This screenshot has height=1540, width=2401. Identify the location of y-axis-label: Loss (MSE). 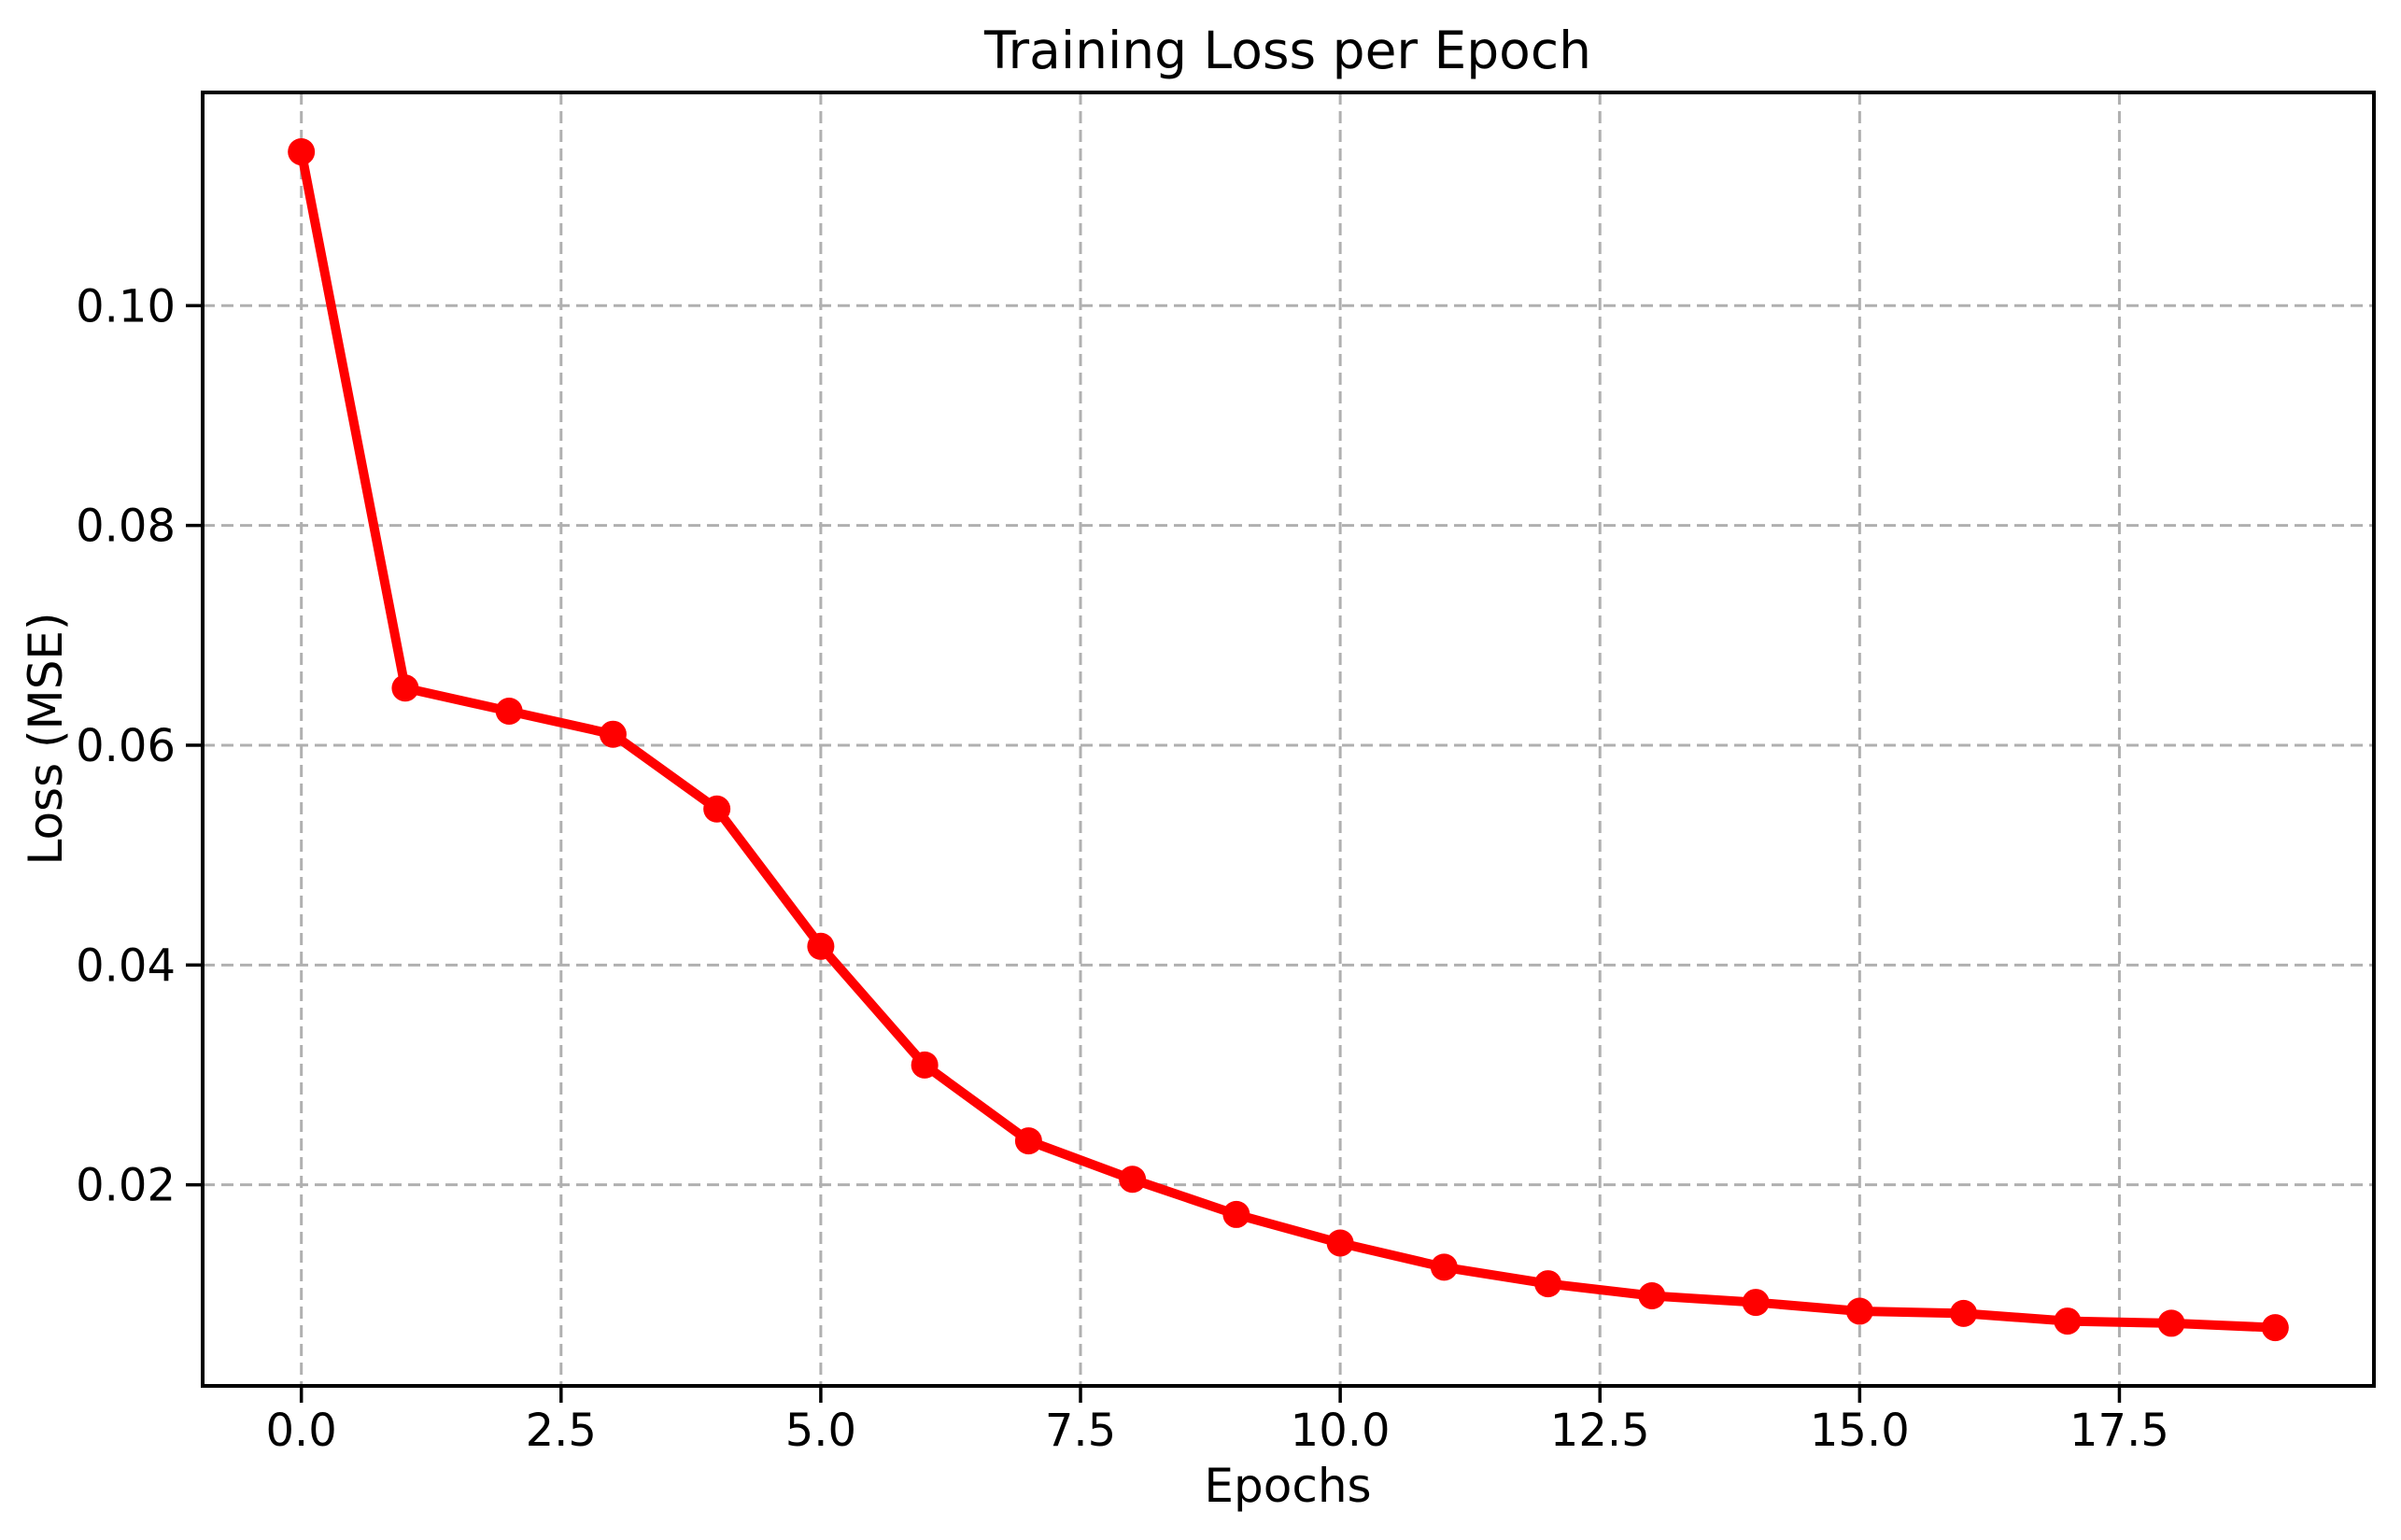
(46, 738).